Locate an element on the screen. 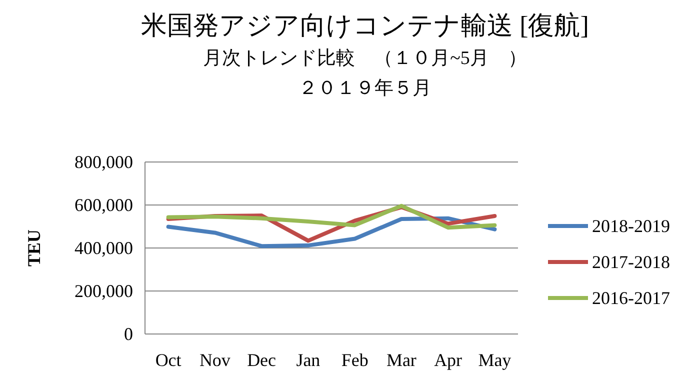 This screenshot has width=700, height=378. y-tick-label: 0 is located at coordinates (128, 334).